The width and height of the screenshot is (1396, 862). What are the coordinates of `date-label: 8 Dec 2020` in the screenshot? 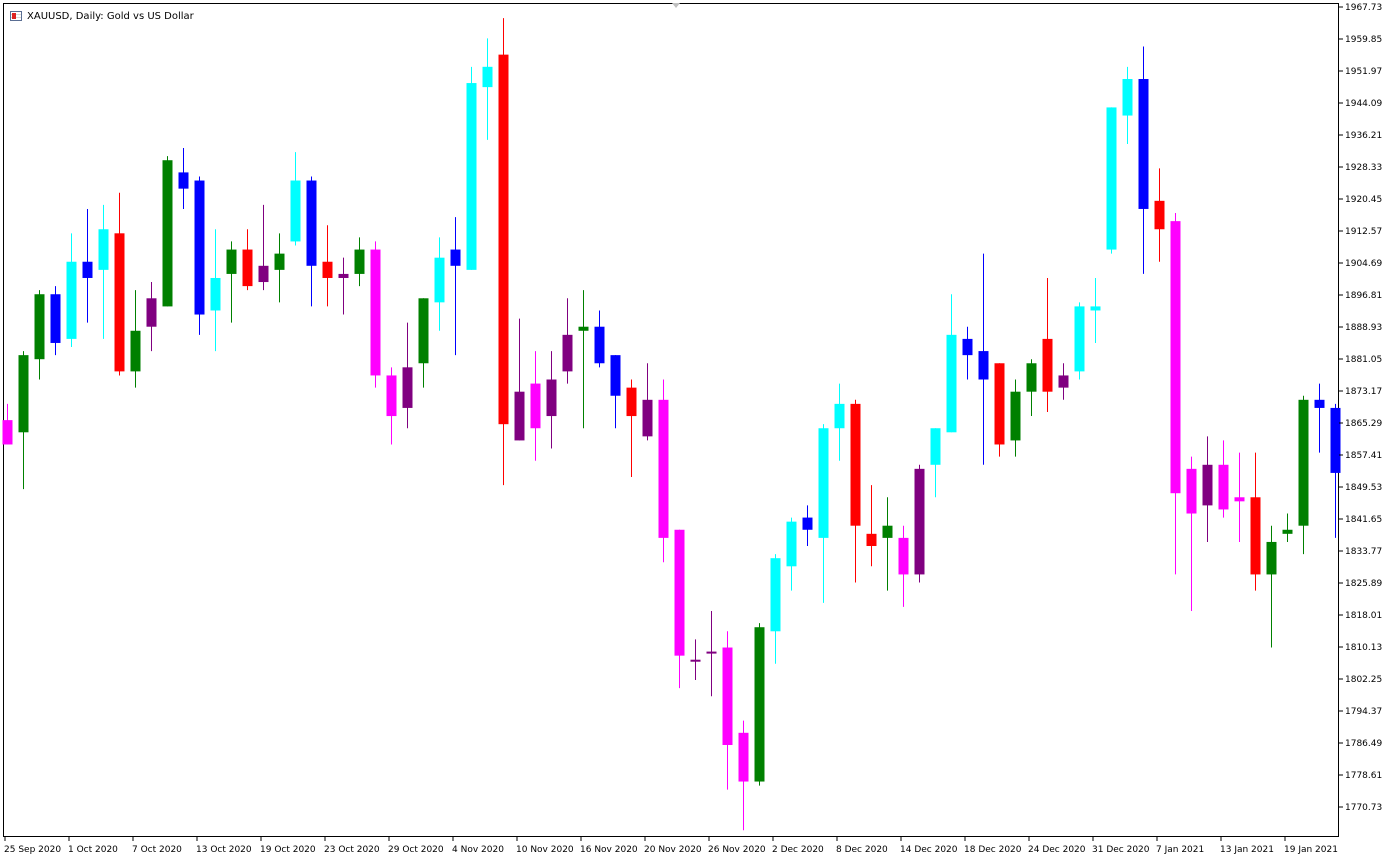 It's located at (862, 850).